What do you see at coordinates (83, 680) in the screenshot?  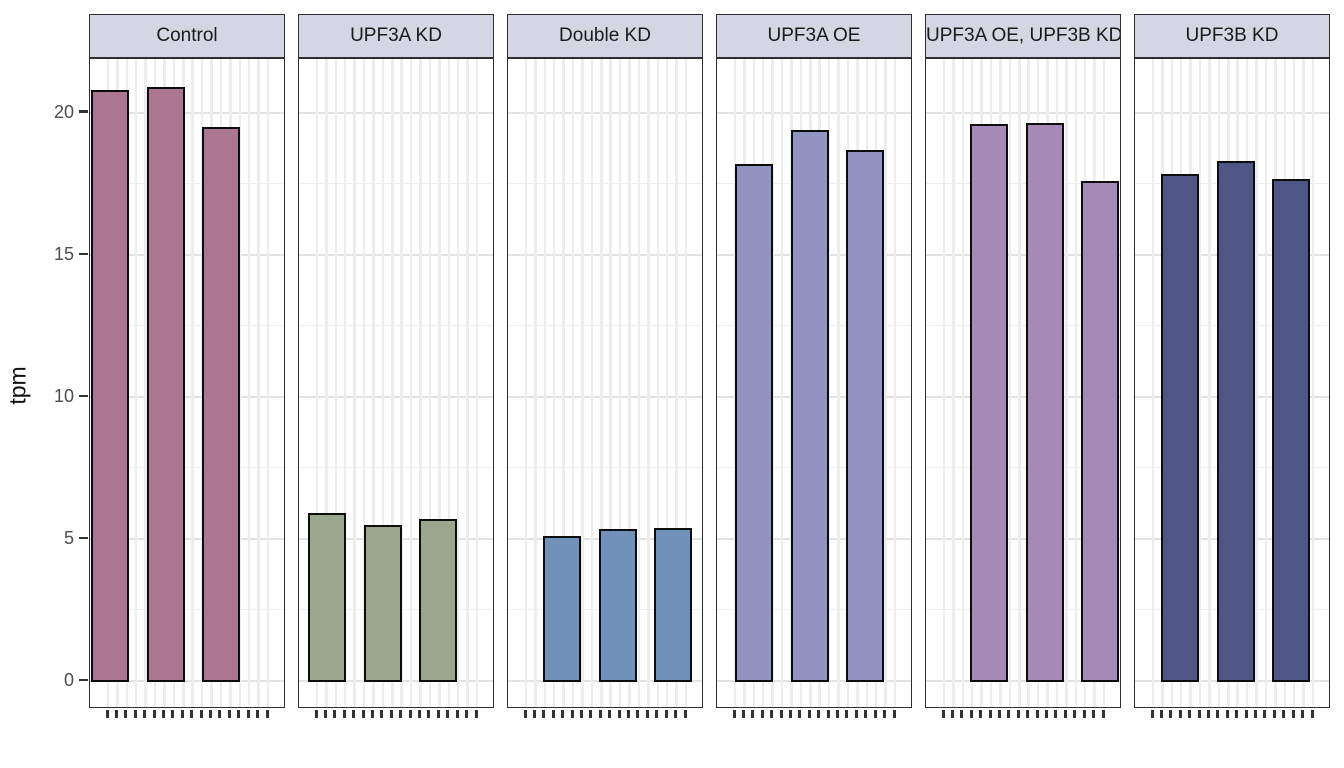 I see `y-tick-mark` at bounding box center [83, 680].